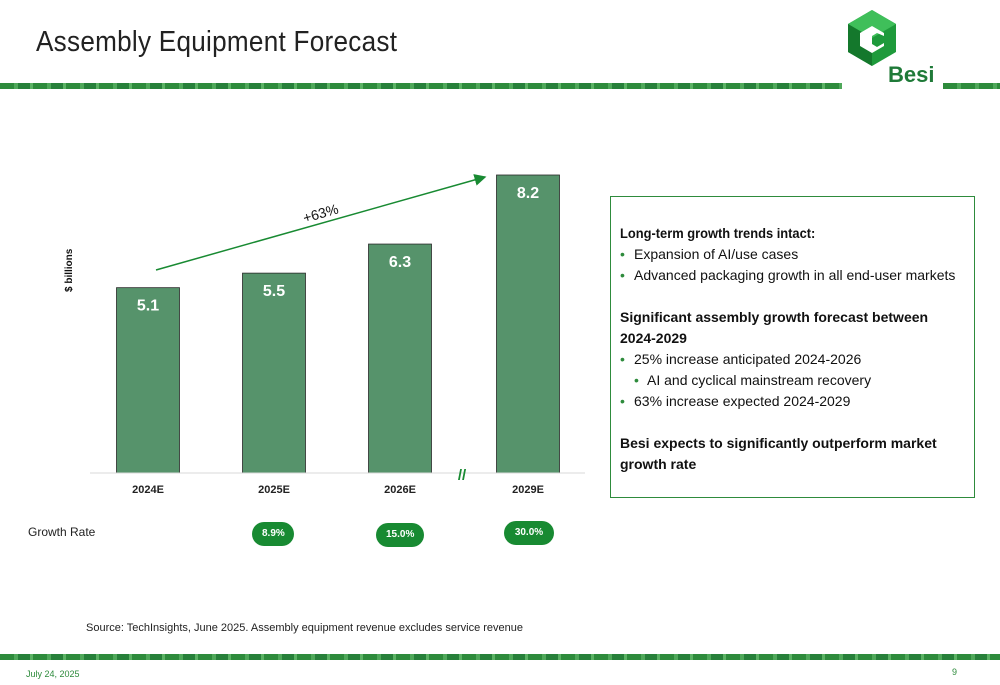 The width and height of the screenshot is (1000, 685). Describe the element at coordinates (320, 213) in the screenshot. I see `trend-label: +63%` at that location.